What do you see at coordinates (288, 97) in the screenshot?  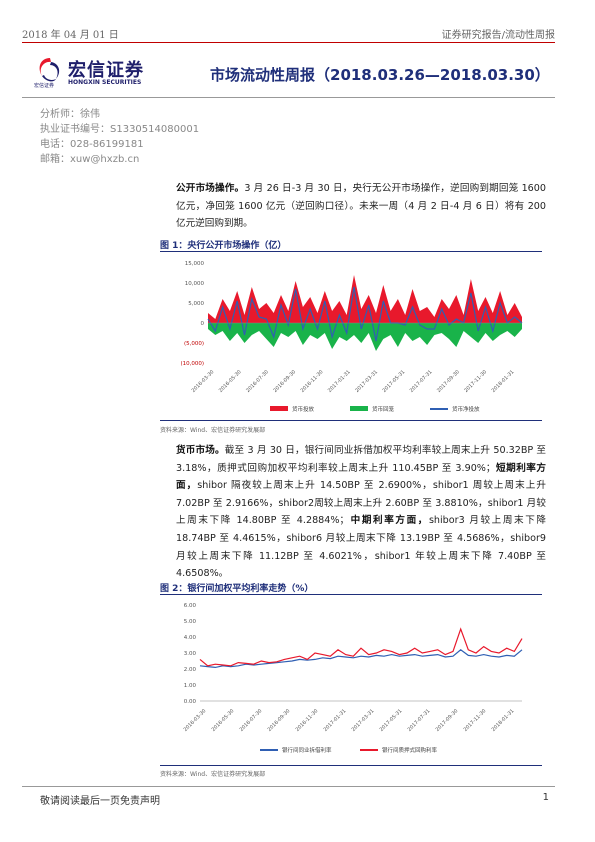 I see `title-divider` at bounding box center [288, 97].